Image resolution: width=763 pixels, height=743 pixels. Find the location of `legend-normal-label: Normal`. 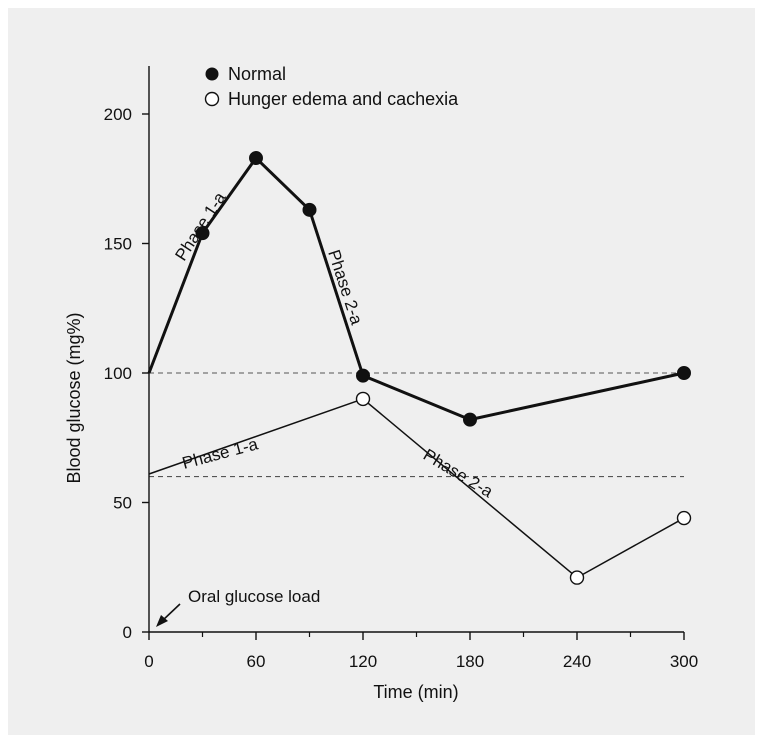

legend-normal-label: Normal is located at coordinates (257, 74).